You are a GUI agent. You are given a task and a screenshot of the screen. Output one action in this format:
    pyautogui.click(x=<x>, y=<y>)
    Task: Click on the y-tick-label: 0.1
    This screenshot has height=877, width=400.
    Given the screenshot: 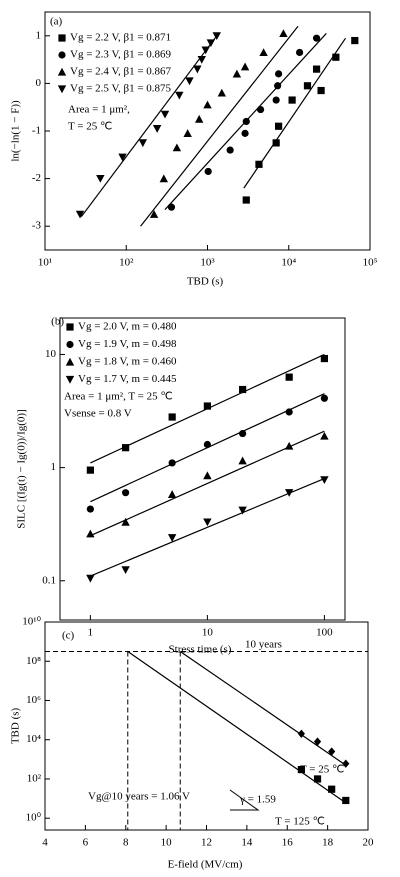 What is the action you would take?
    pyautogui.click(x=49, y=580)
    